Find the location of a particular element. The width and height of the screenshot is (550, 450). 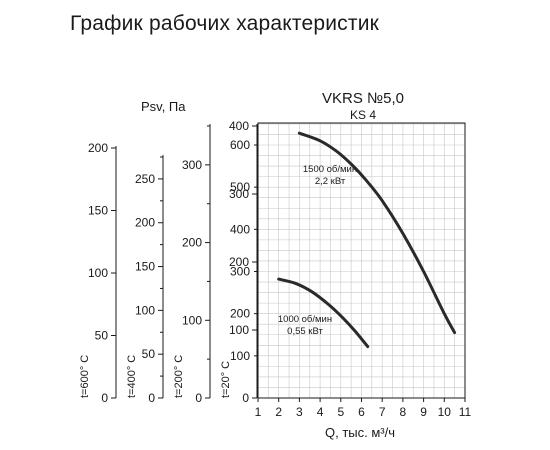

temperature-axis-label: t=400° C is located at coordinates (132, 376).